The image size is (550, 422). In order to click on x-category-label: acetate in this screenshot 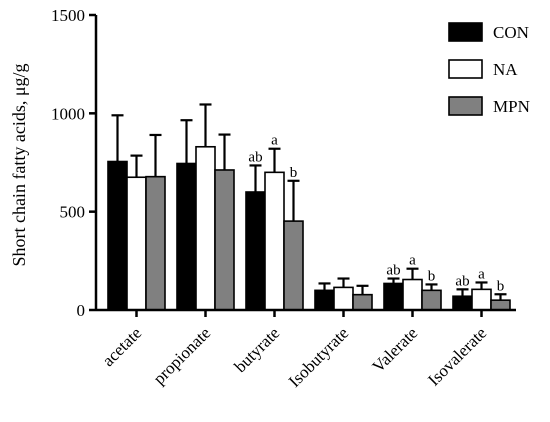, I will do `click(122, 346)`.